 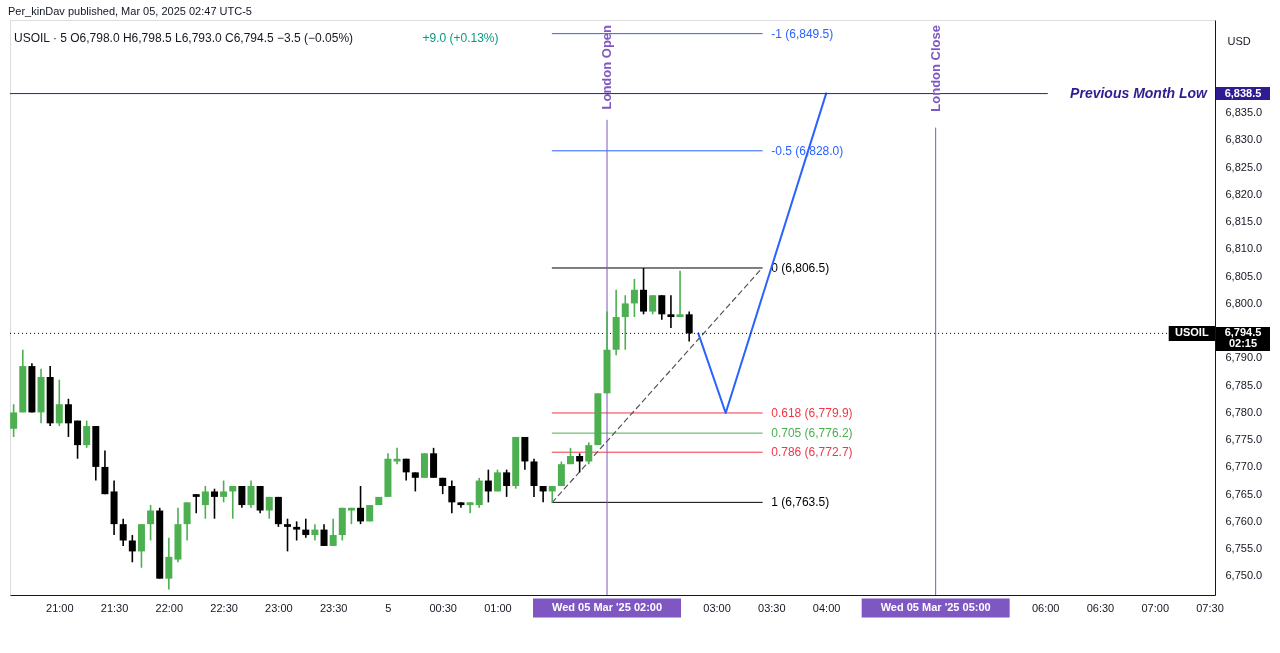 I want to click on ref-line-label: Previous Month Low, so click(x=1139, y=92).